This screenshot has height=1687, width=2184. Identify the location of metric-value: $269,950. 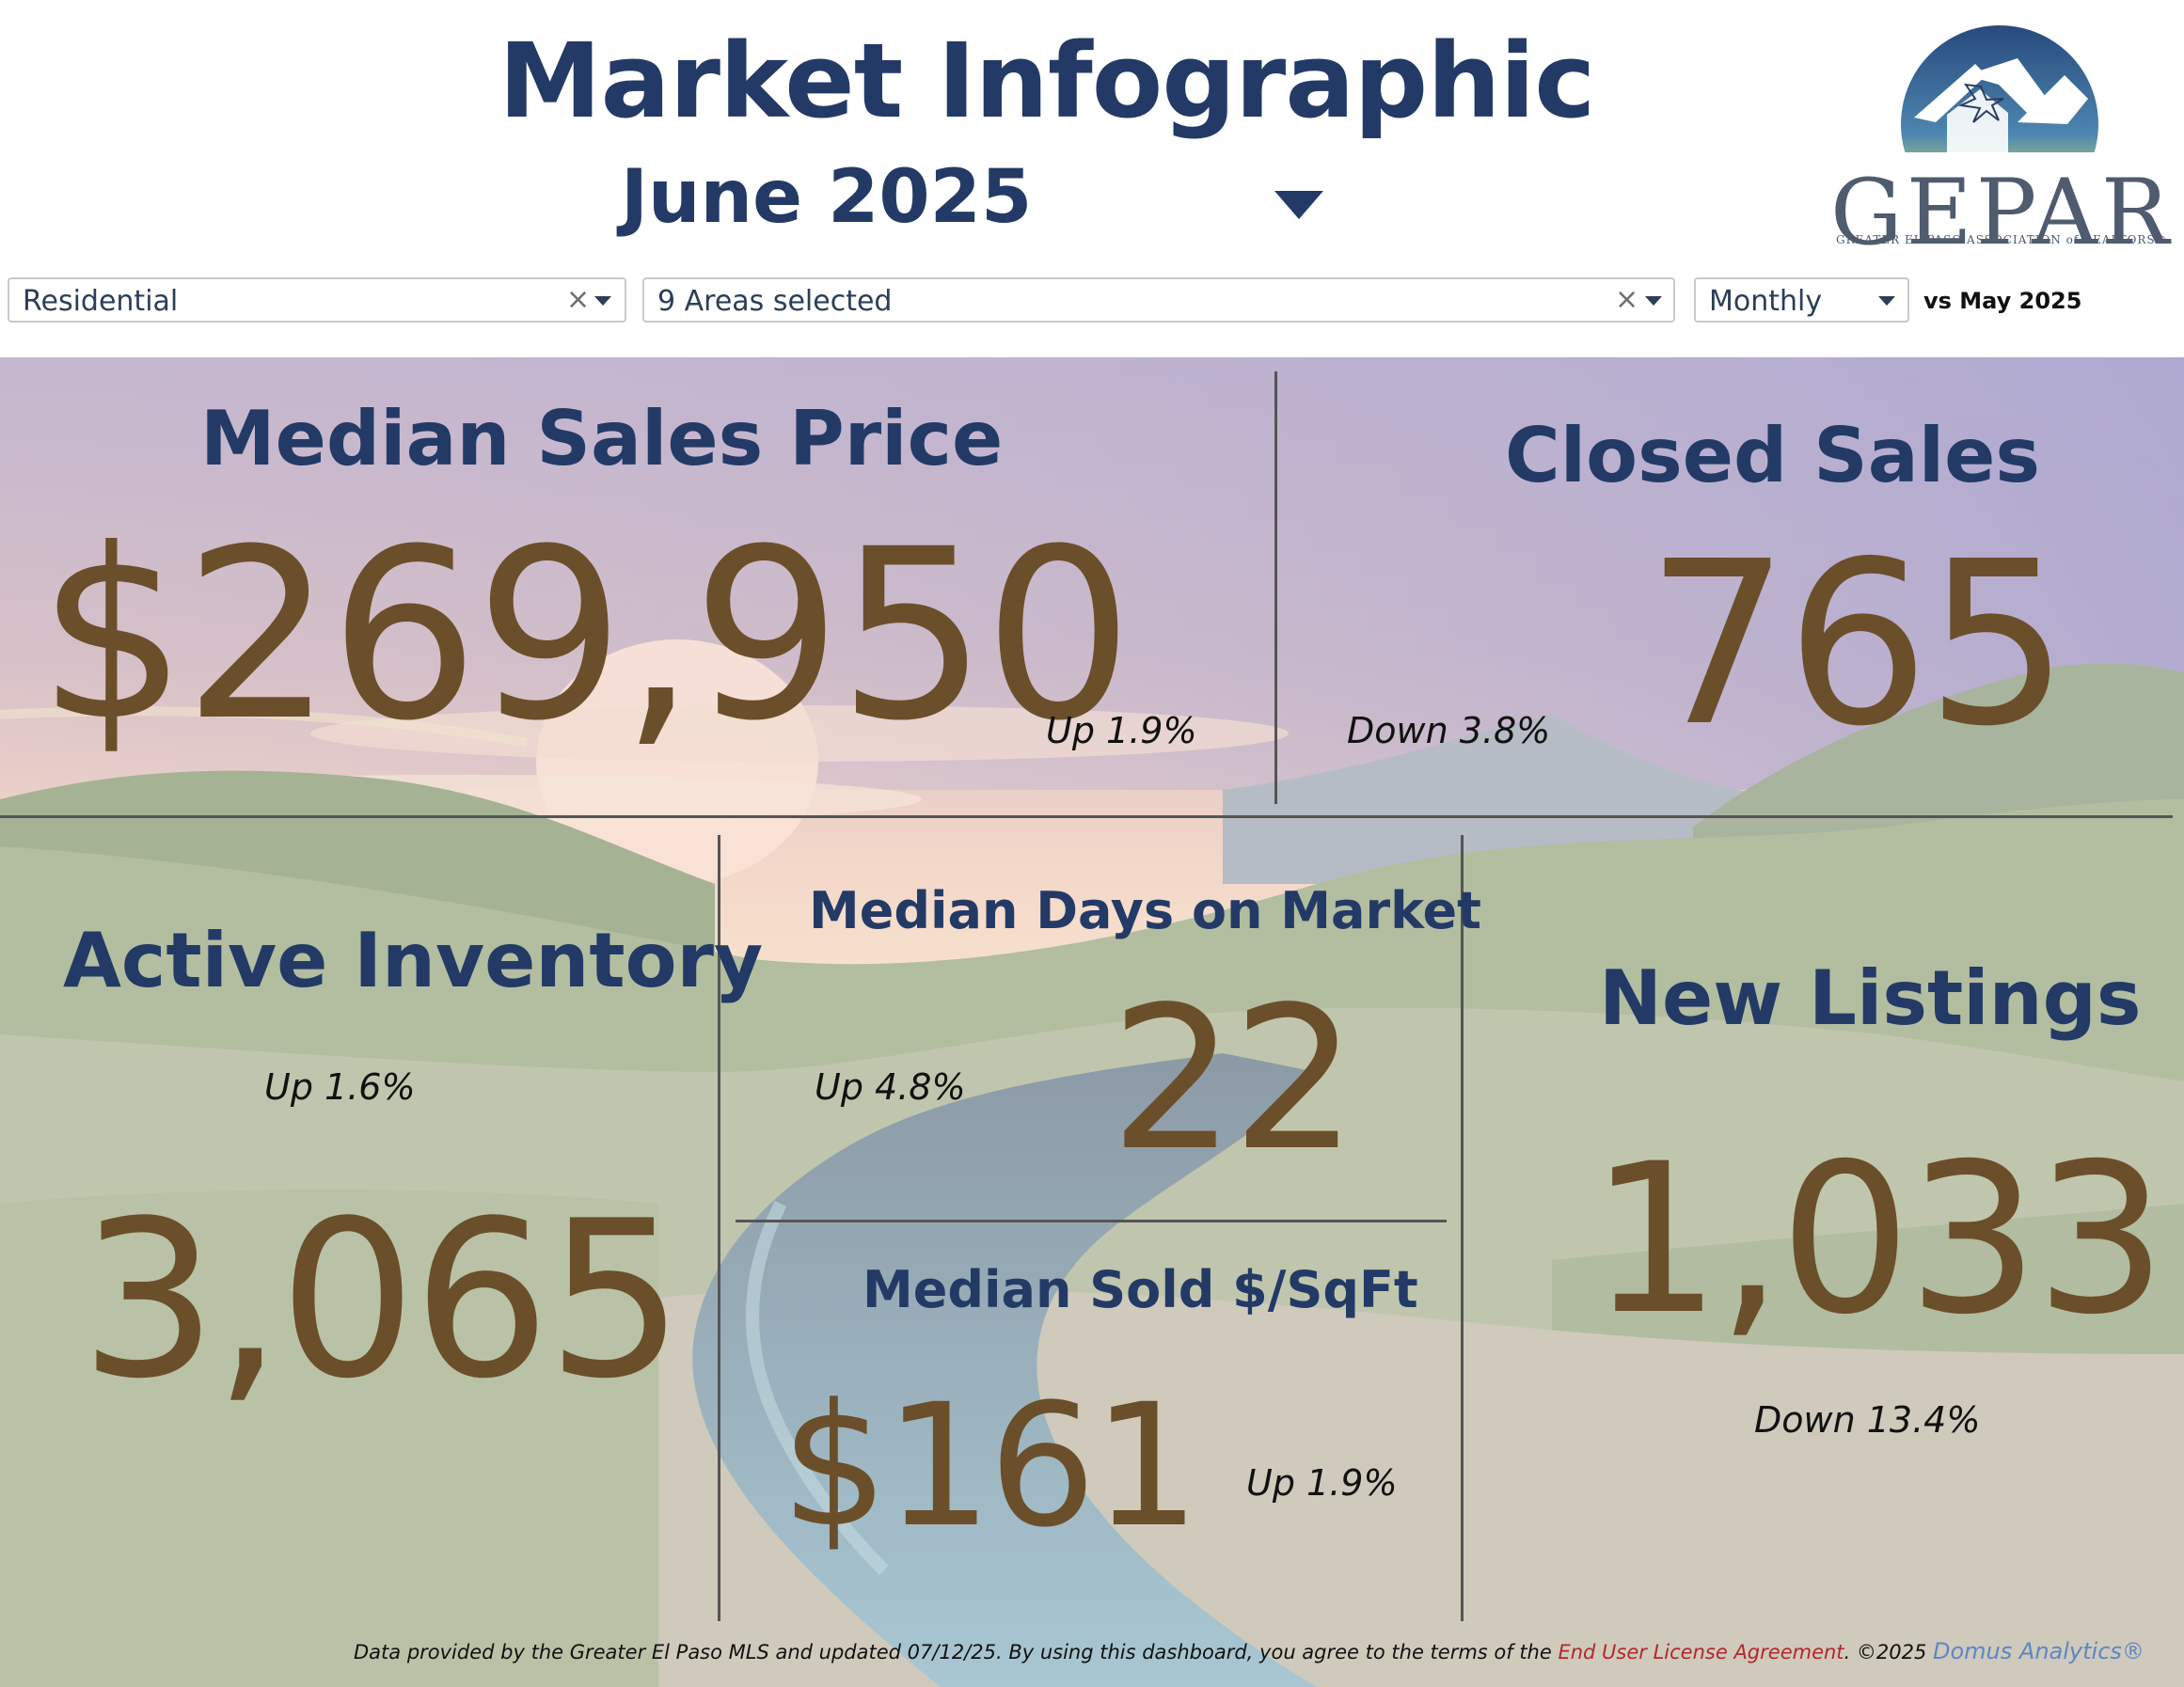
(585, 635).